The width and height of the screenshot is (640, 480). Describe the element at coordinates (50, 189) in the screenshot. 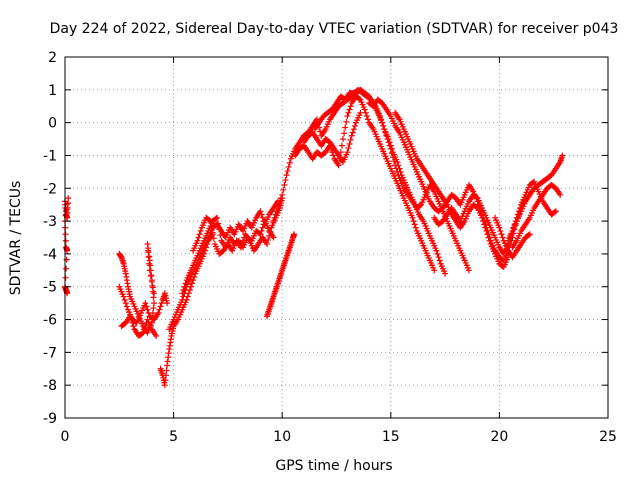

I see `y-tick-label: -2` at that location.